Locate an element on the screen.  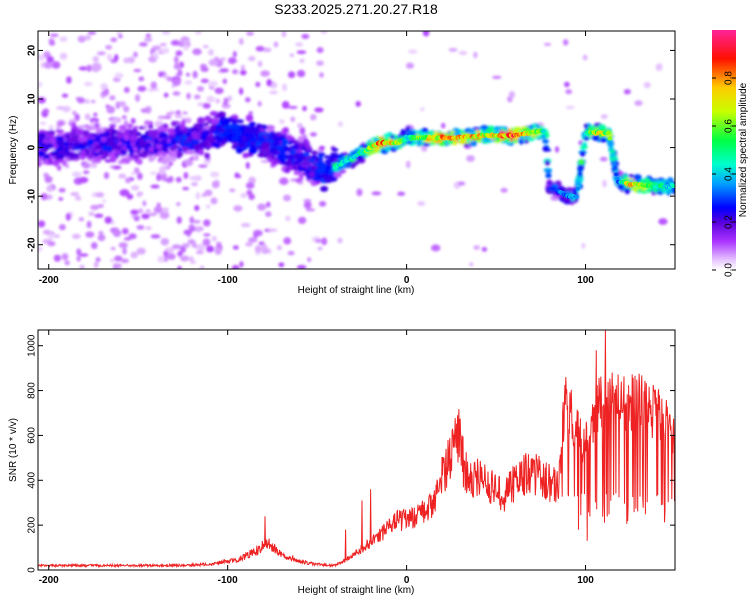
spectrogram-ridge-cell is located at coordinates (543, 131).